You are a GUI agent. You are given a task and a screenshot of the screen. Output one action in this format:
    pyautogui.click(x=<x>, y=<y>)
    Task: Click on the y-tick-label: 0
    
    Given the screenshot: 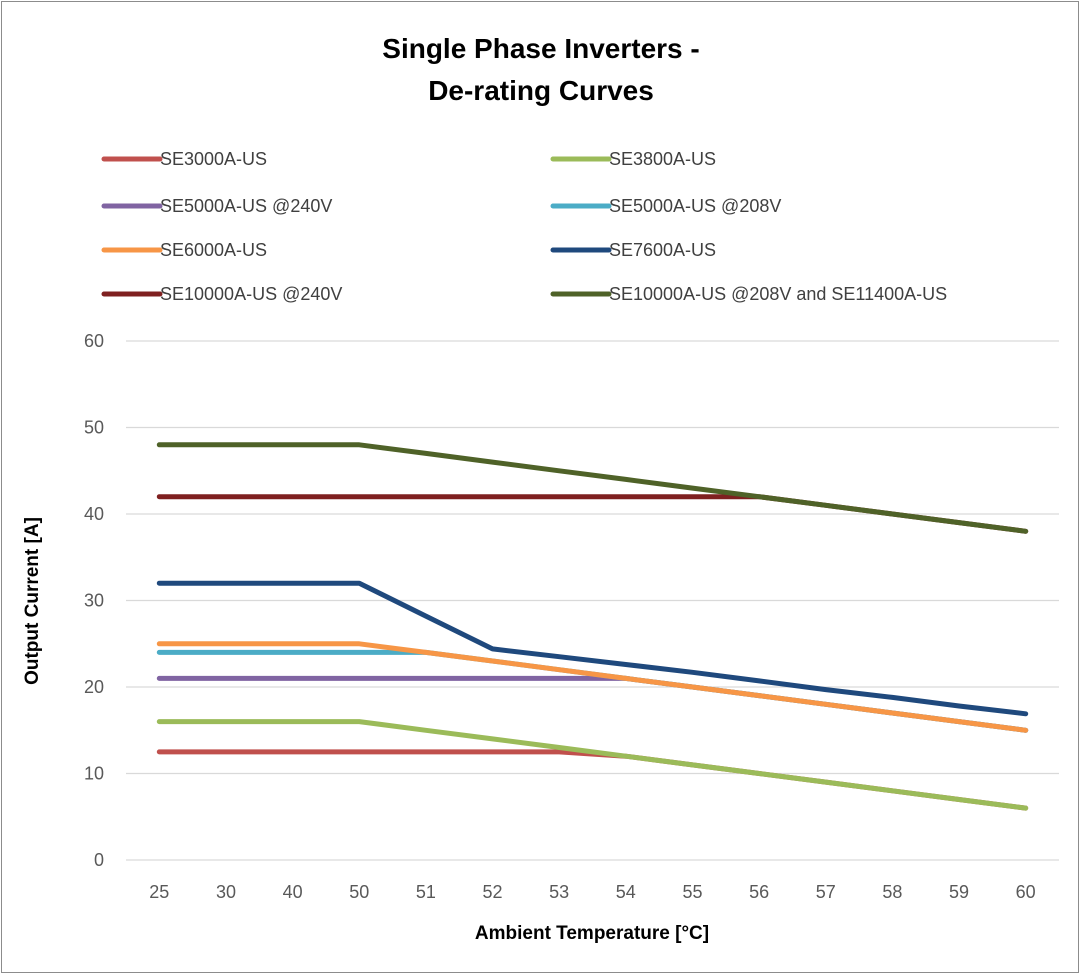 What is the action you would take?
    pyautogui.click(x=99, y=860)
    